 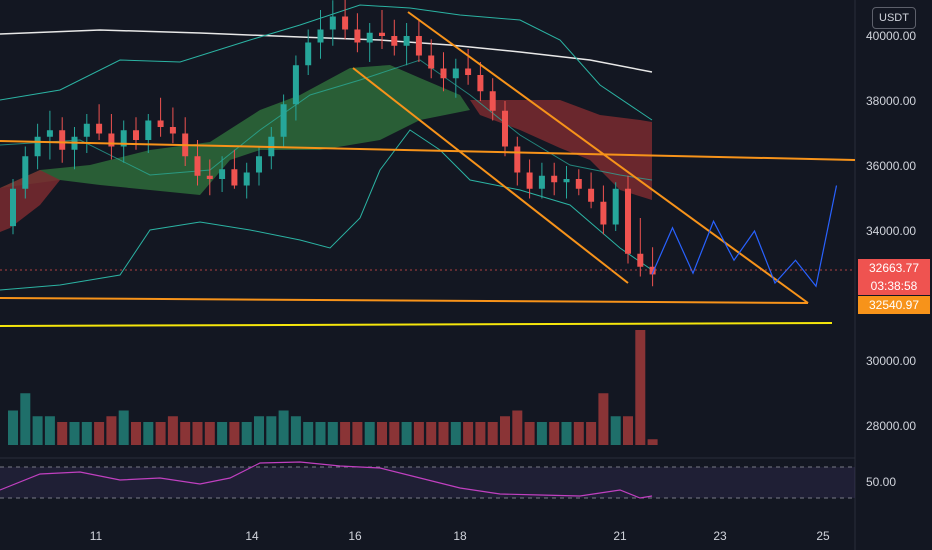 I want to click on horizontal-support-line, so click(x=404, y=300).